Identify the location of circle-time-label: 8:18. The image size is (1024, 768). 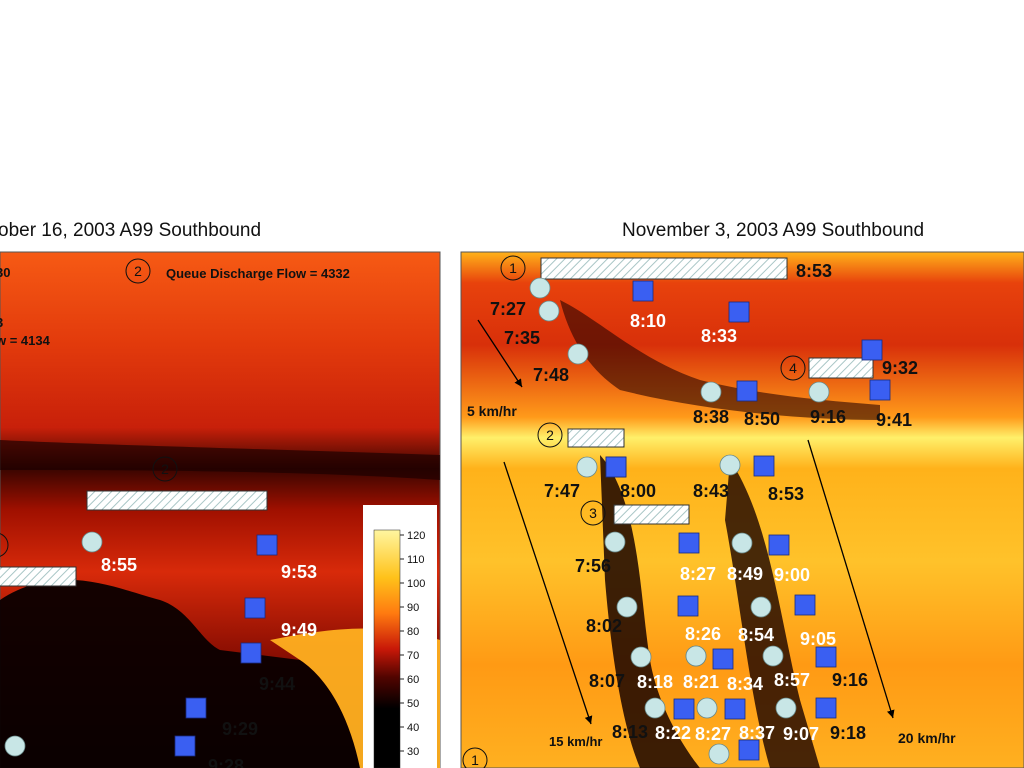
(655, 682).